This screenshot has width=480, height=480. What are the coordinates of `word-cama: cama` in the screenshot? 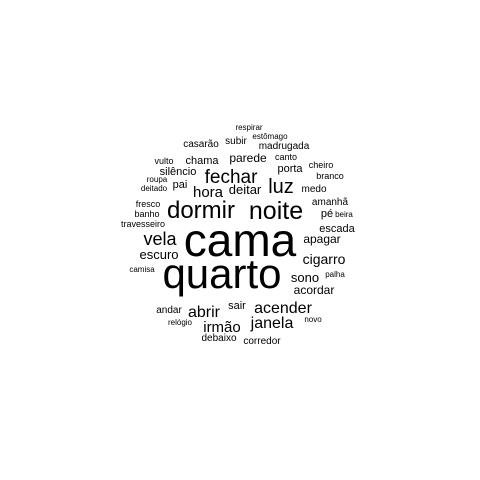 It's located at (240, 240).